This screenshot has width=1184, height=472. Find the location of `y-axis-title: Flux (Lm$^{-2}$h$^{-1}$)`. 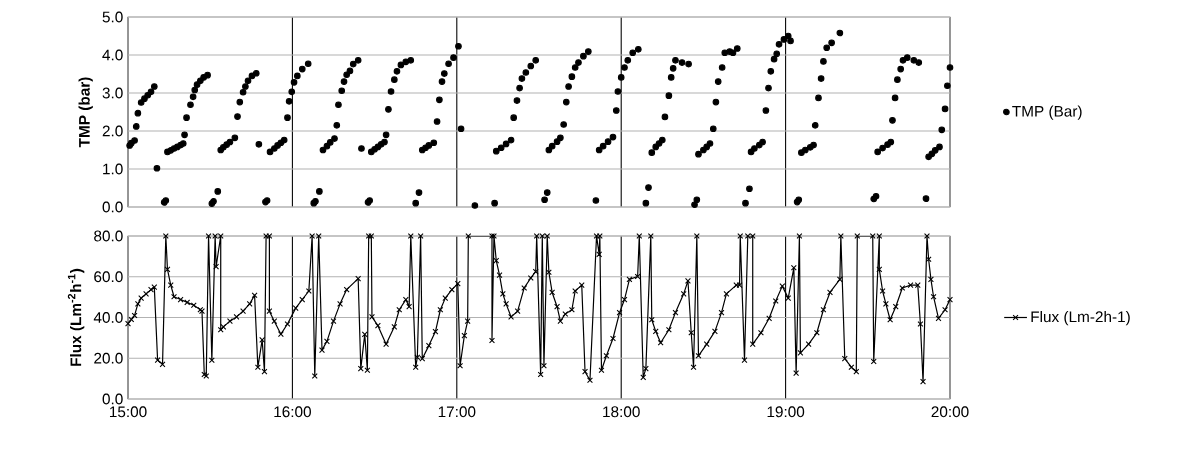

y-axis-title: Flux (Lm$^{-2}$h$^{-1}$) is located at coordinates (76, 317).